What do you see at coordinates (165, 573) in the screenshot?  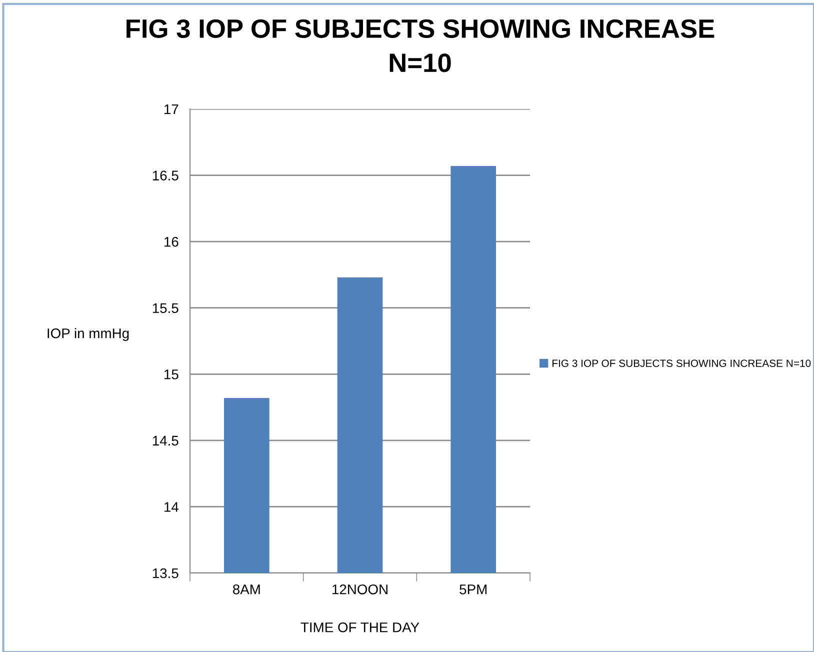 I see `y-tick-label: 13.5` at bounding box center [165, 573].